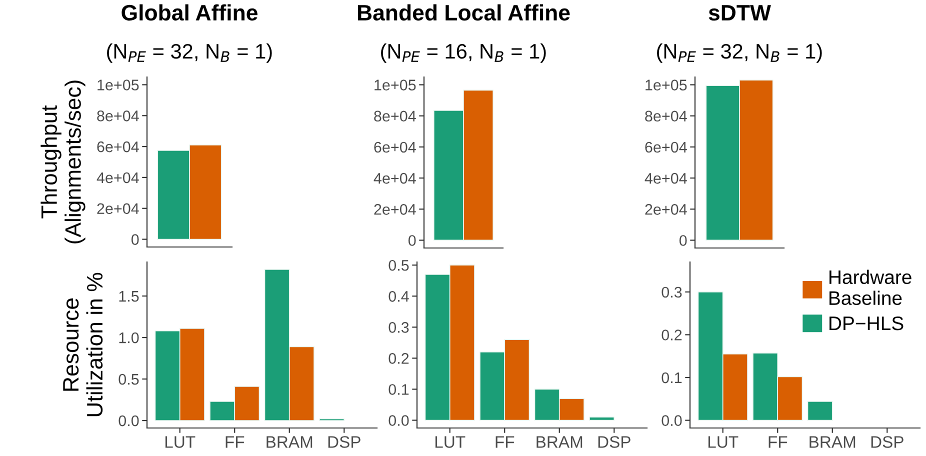  I want to click on chart-subtitle: (N$_{PE}$ = 16, N$_{B}$ = 1), so click(463, 53).